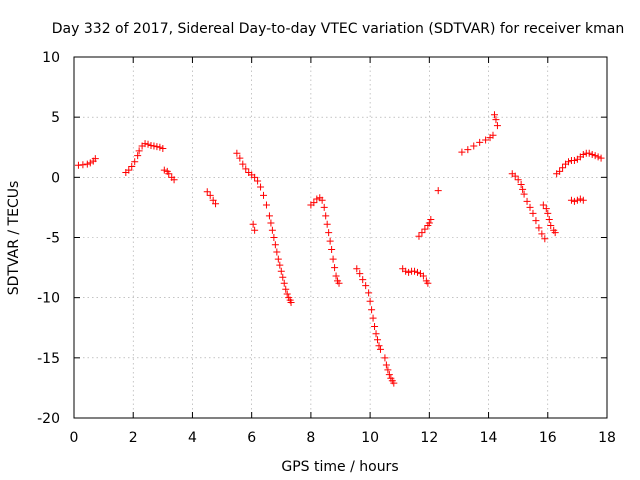 The image size is (640, 480). Describe the element at coordinates (579, 163) in the screenshot. I see `series-arc12` at that location.